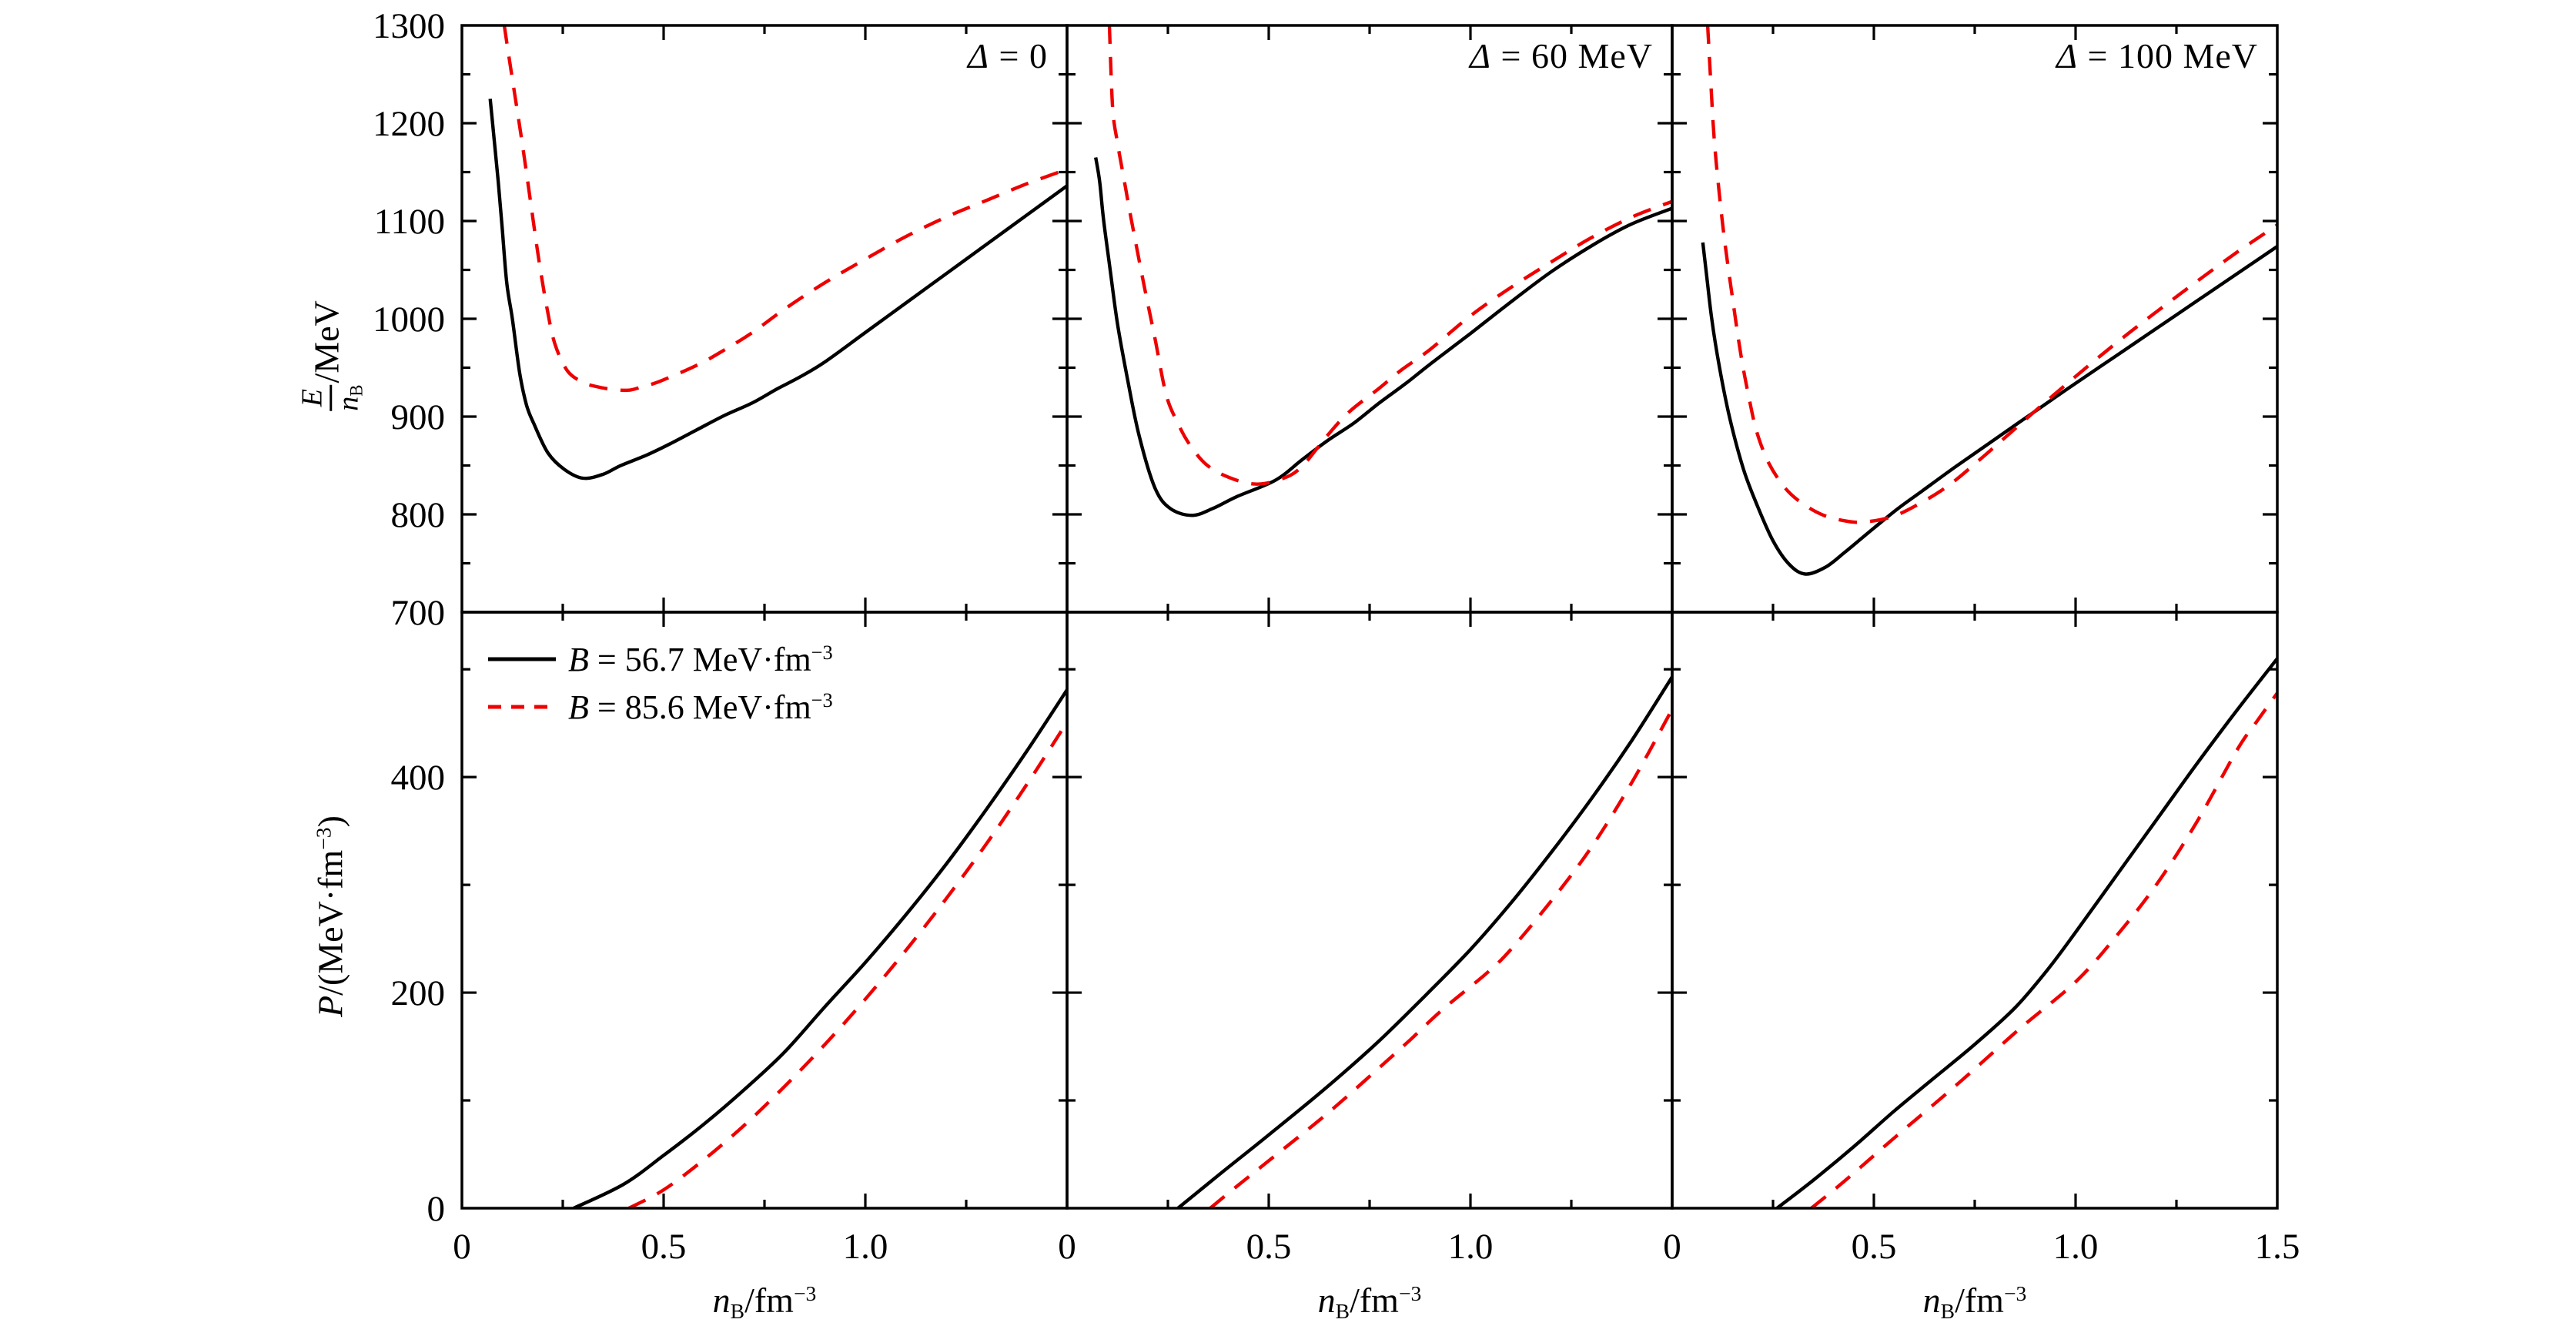 The width and height of the screenshot is (2576, 1326). I want to click on tick-label: 700, so click(419, 613).